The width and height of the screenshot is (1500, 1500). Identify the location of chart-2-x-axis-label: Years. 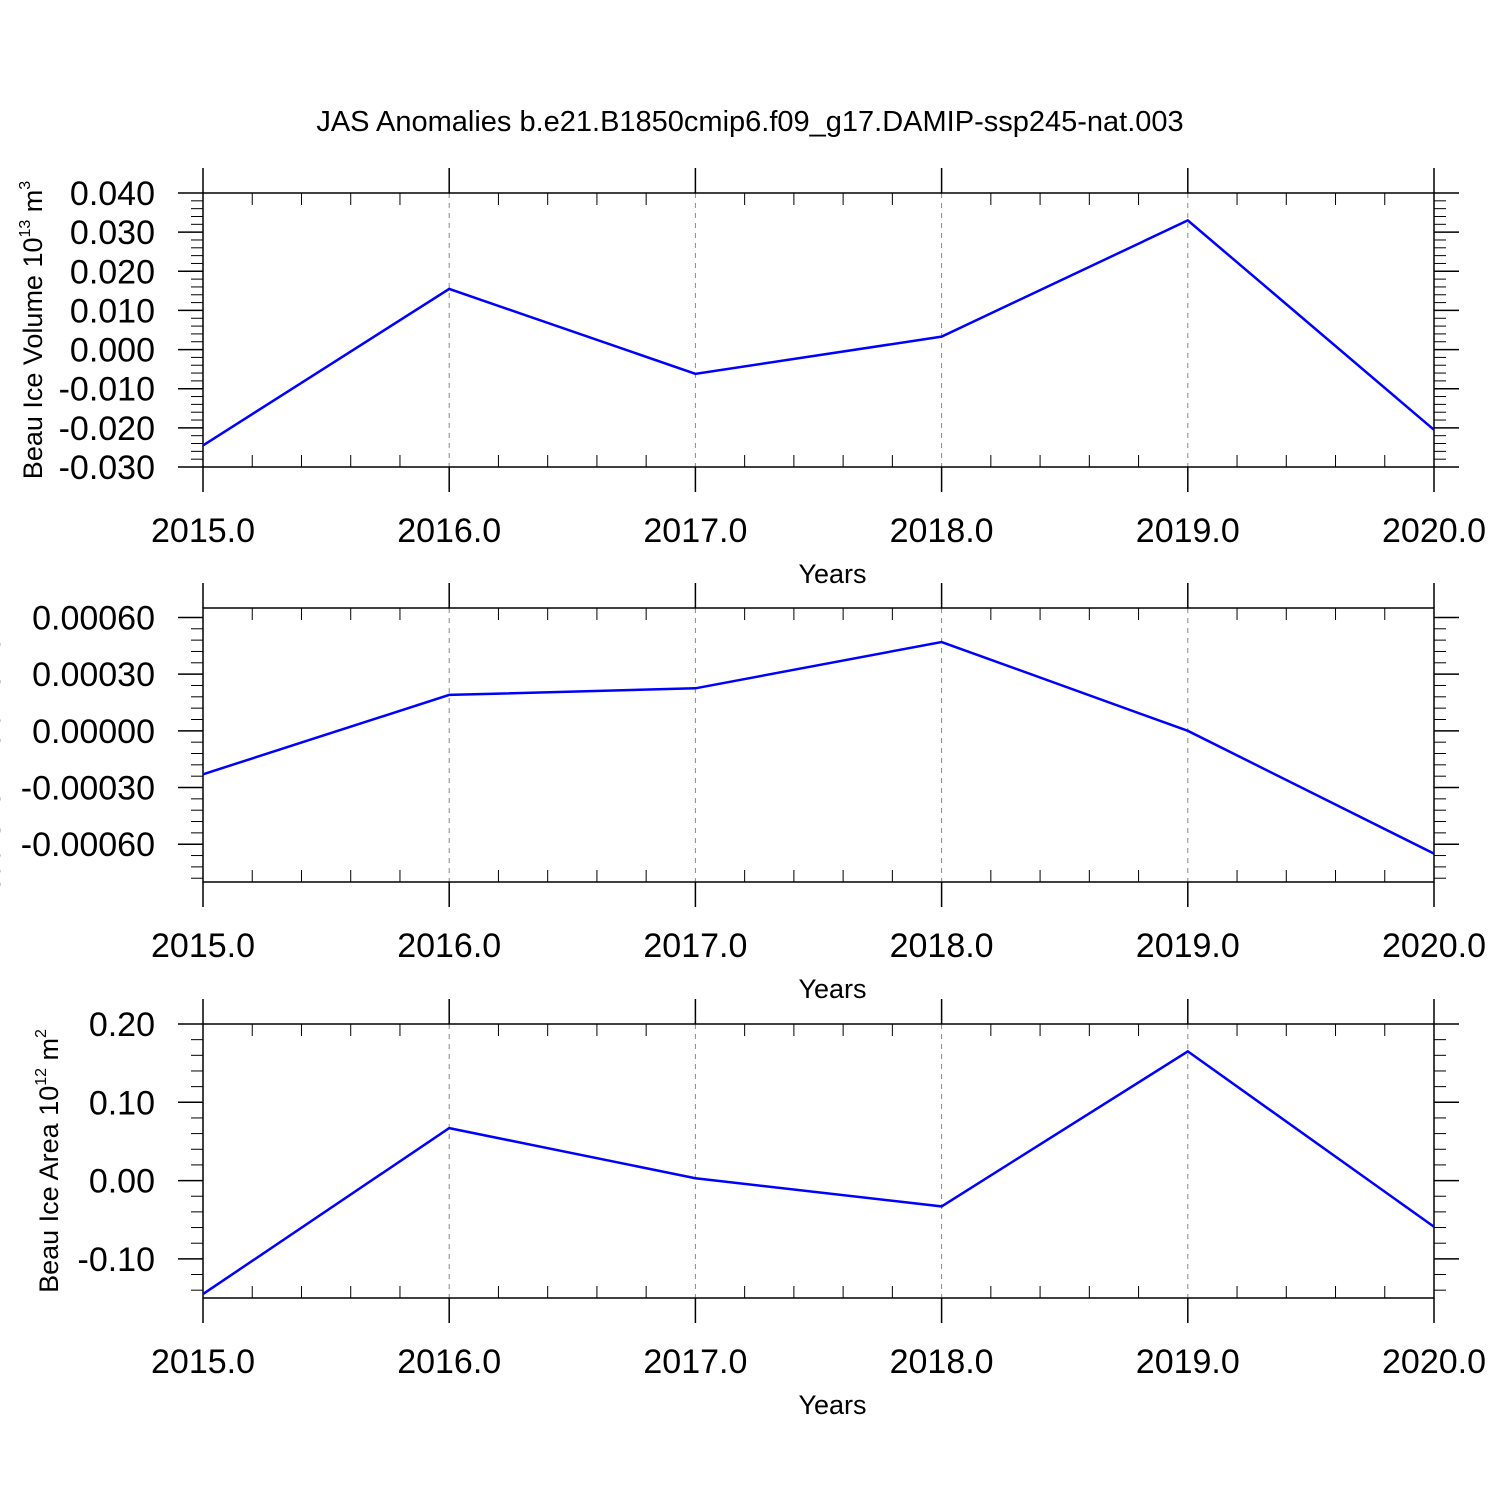
(832, 989).